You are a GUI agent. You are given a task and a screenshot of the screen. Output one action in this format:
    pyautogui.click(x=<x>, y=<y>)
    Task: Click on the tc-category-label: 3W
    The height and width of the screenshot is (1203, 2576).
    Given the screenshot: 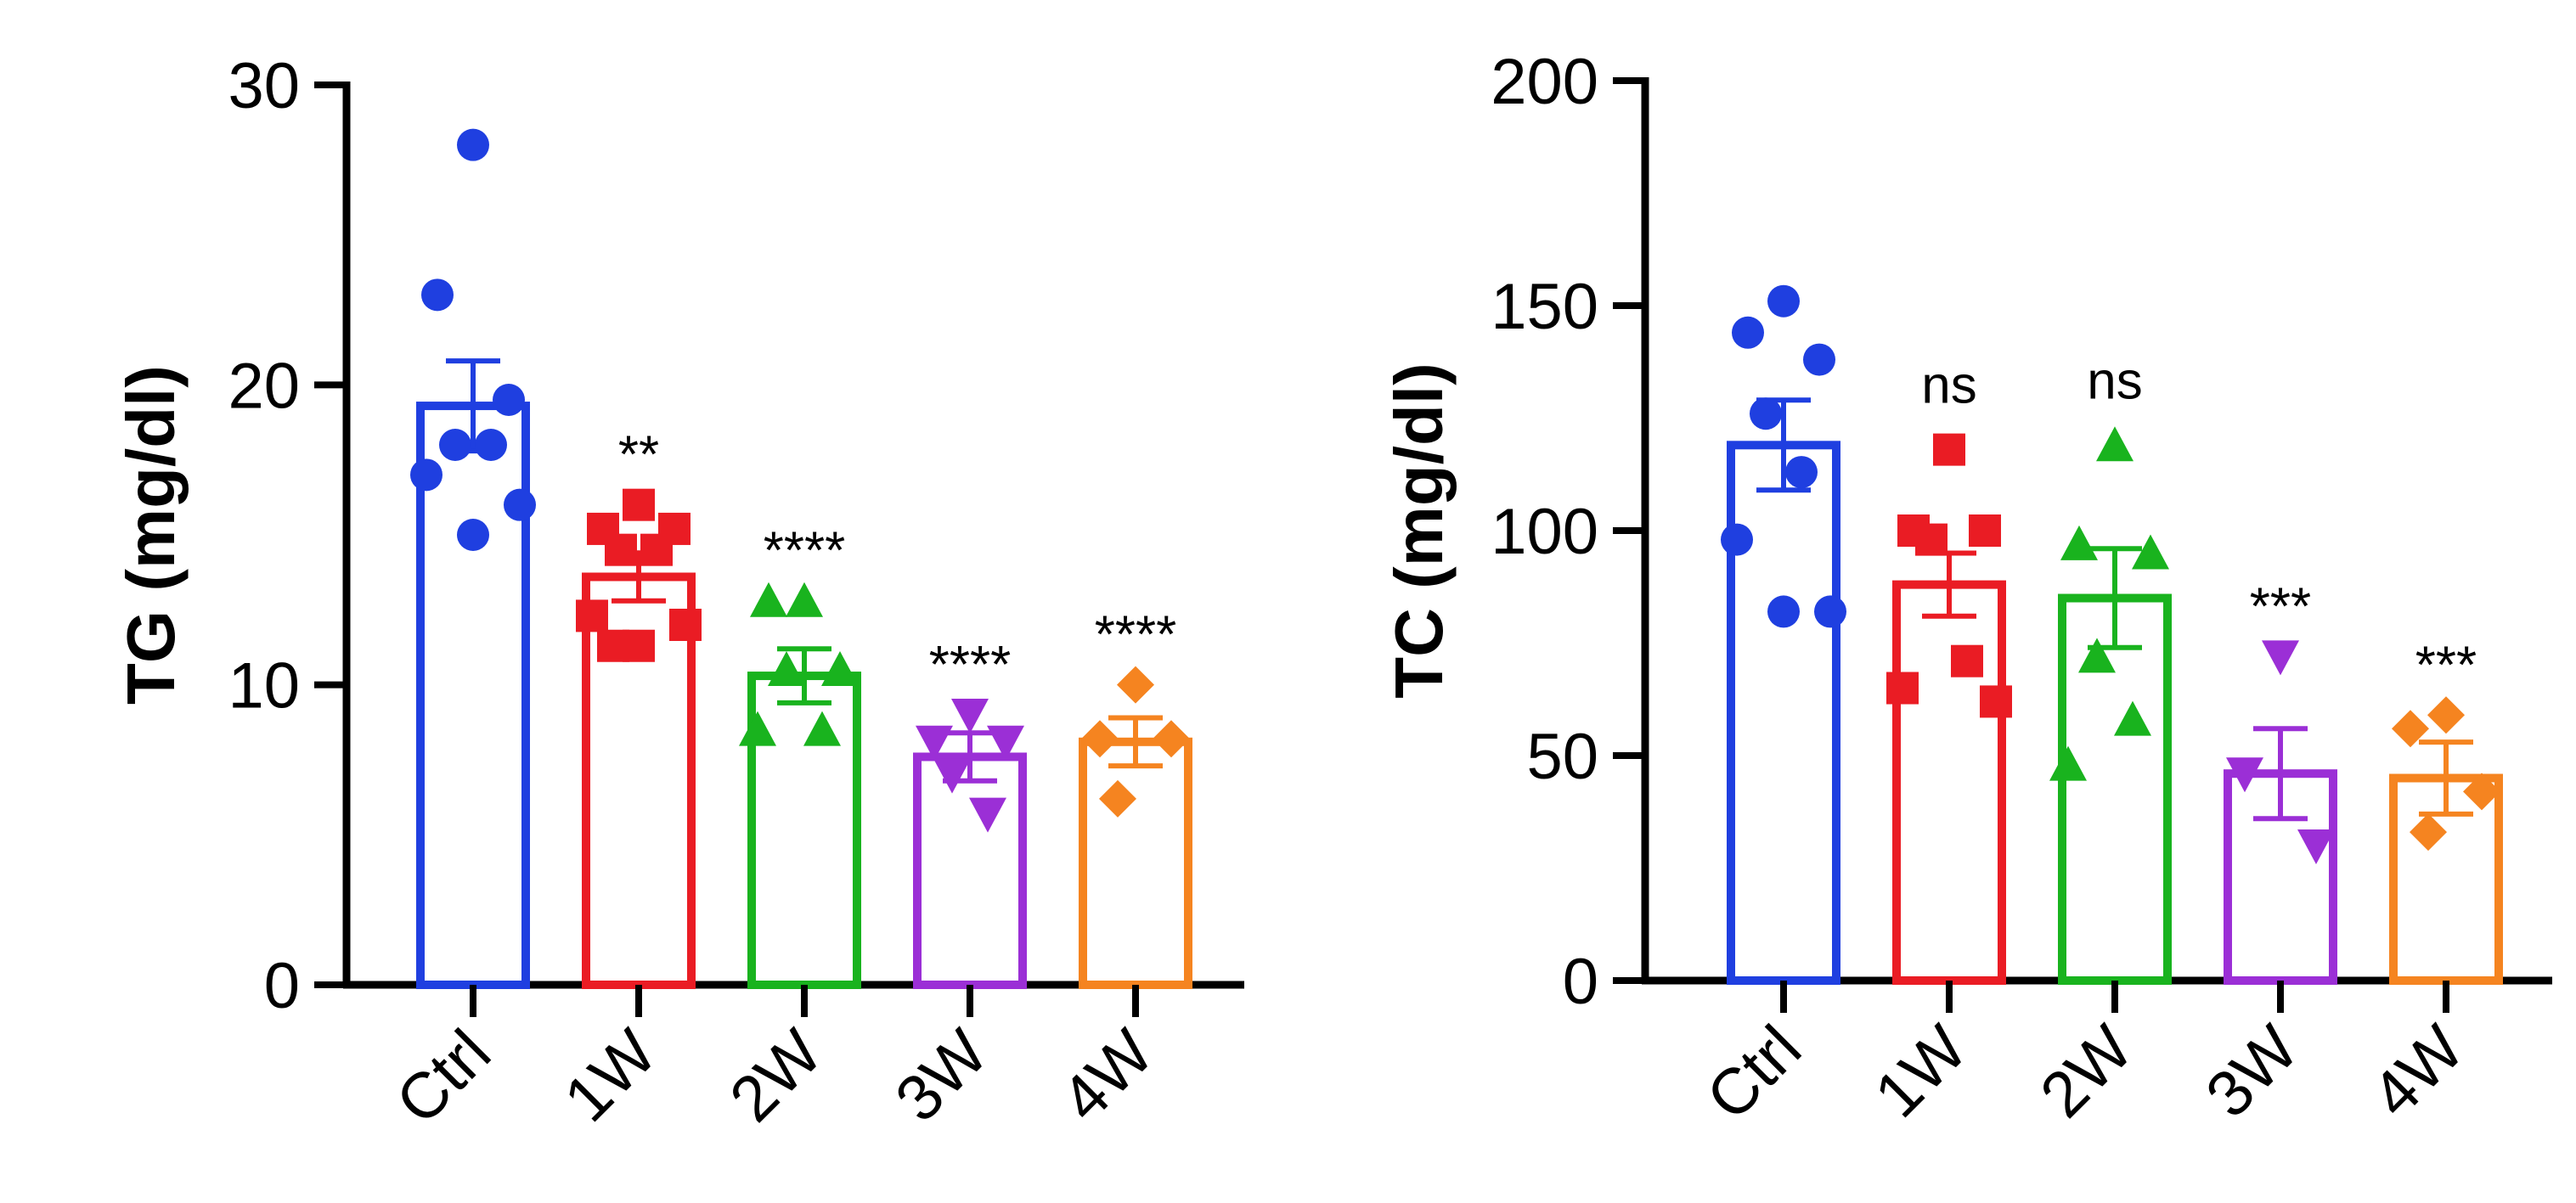 What is the action you would take?
    pyautogui.click(x=2252, y=1072)
    